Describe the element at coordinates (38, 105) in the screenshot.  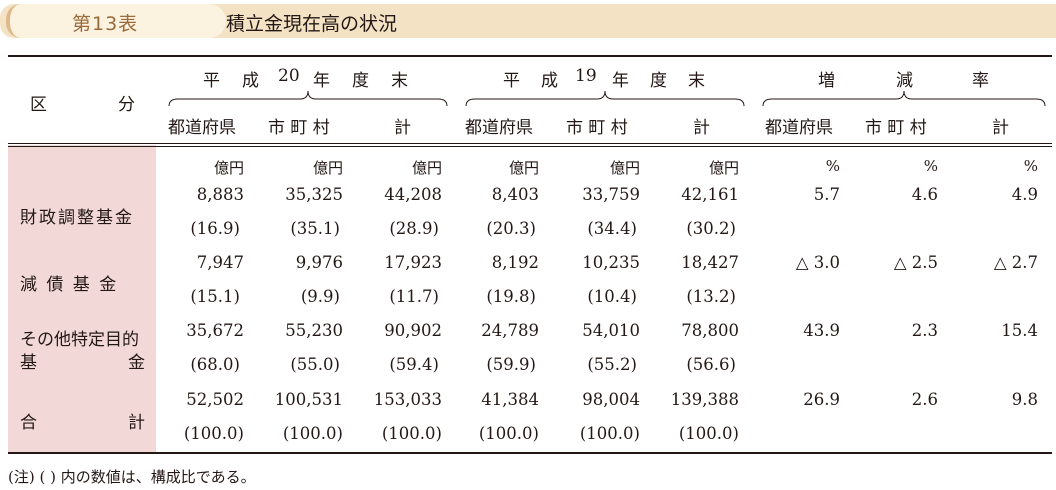
I see `header-kubun-1: 区` at that location.